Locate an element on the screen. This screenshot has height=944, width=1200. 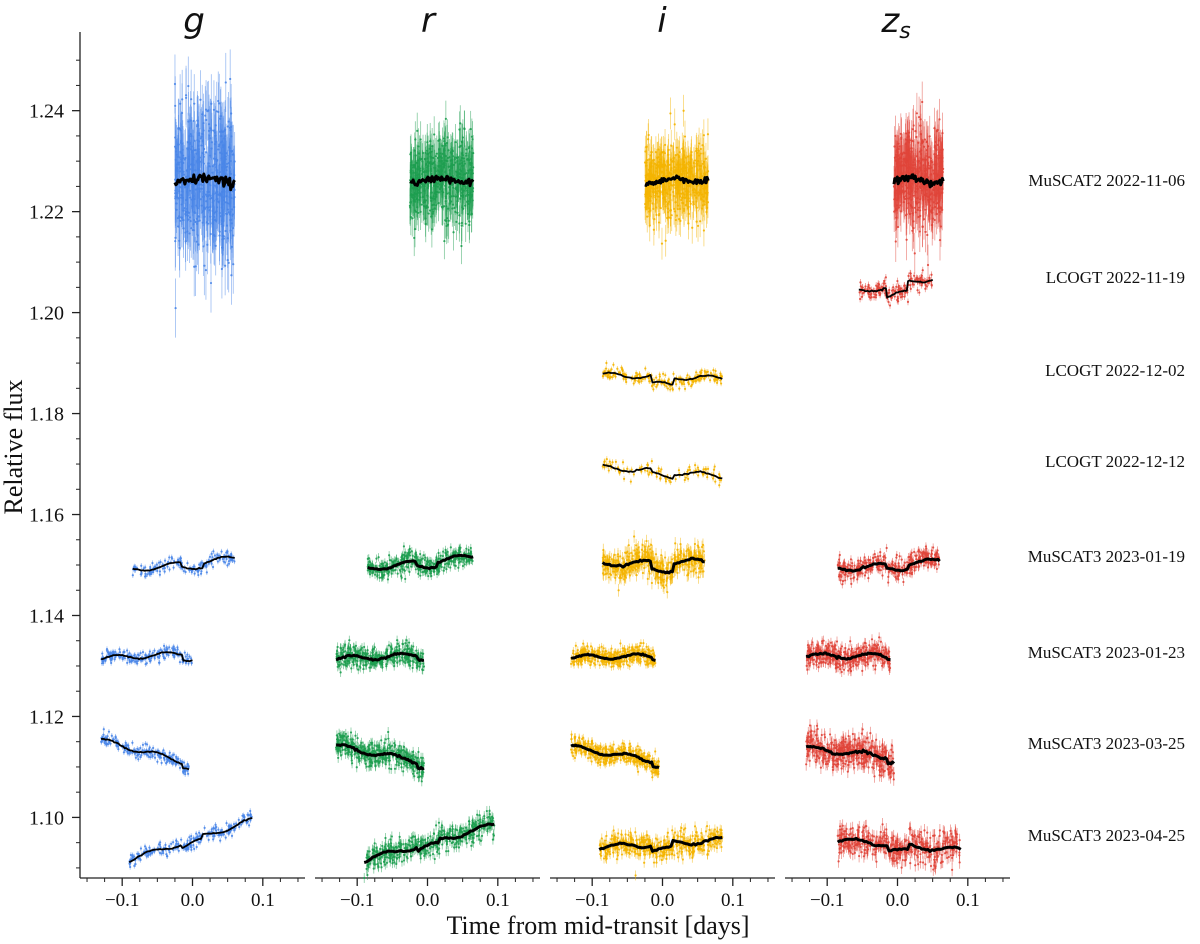
band-title-z: zs is located at coordinates (895, 22).